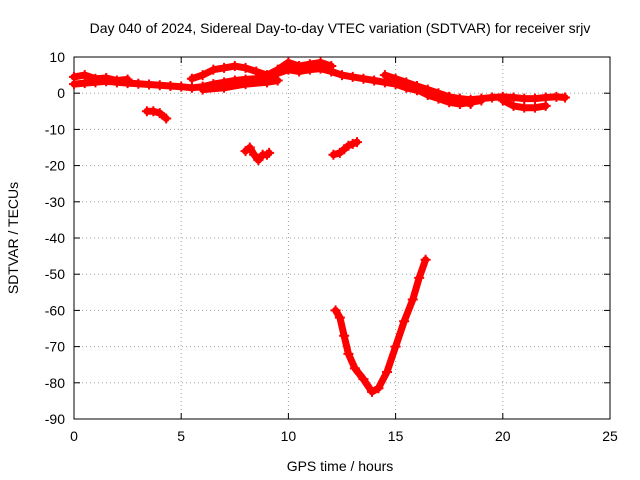 The image size is (640, 480). What do you see at coordinates (289, 436) in the screenshot?
I see `x-tick-label: 10` at bounding box center [289, 436].